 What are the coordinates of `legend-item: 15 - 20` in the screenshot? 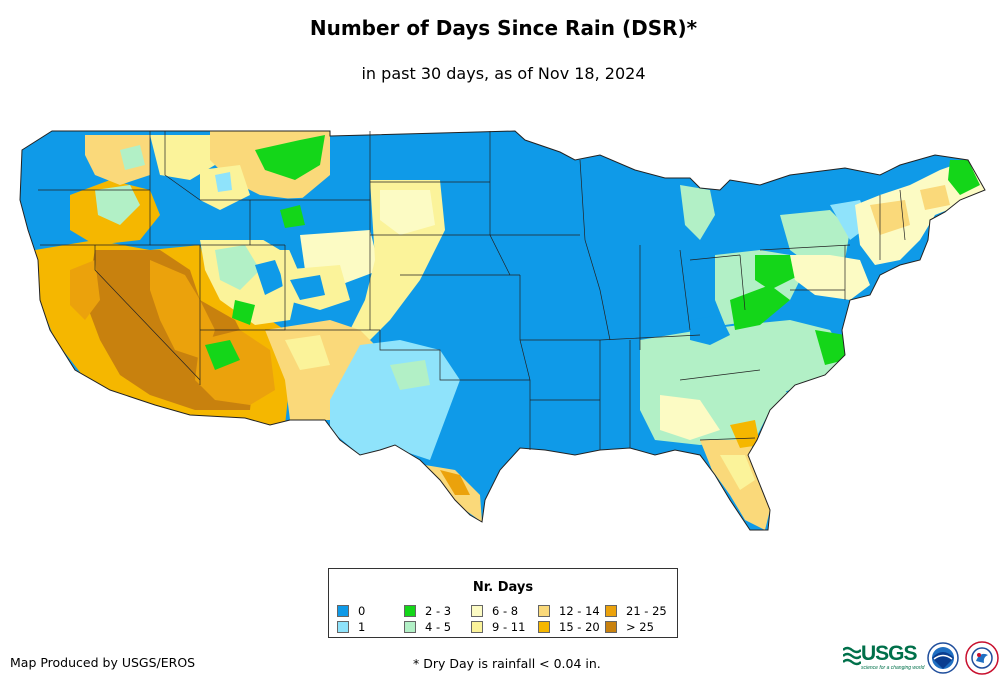 It's located at (571, 627).